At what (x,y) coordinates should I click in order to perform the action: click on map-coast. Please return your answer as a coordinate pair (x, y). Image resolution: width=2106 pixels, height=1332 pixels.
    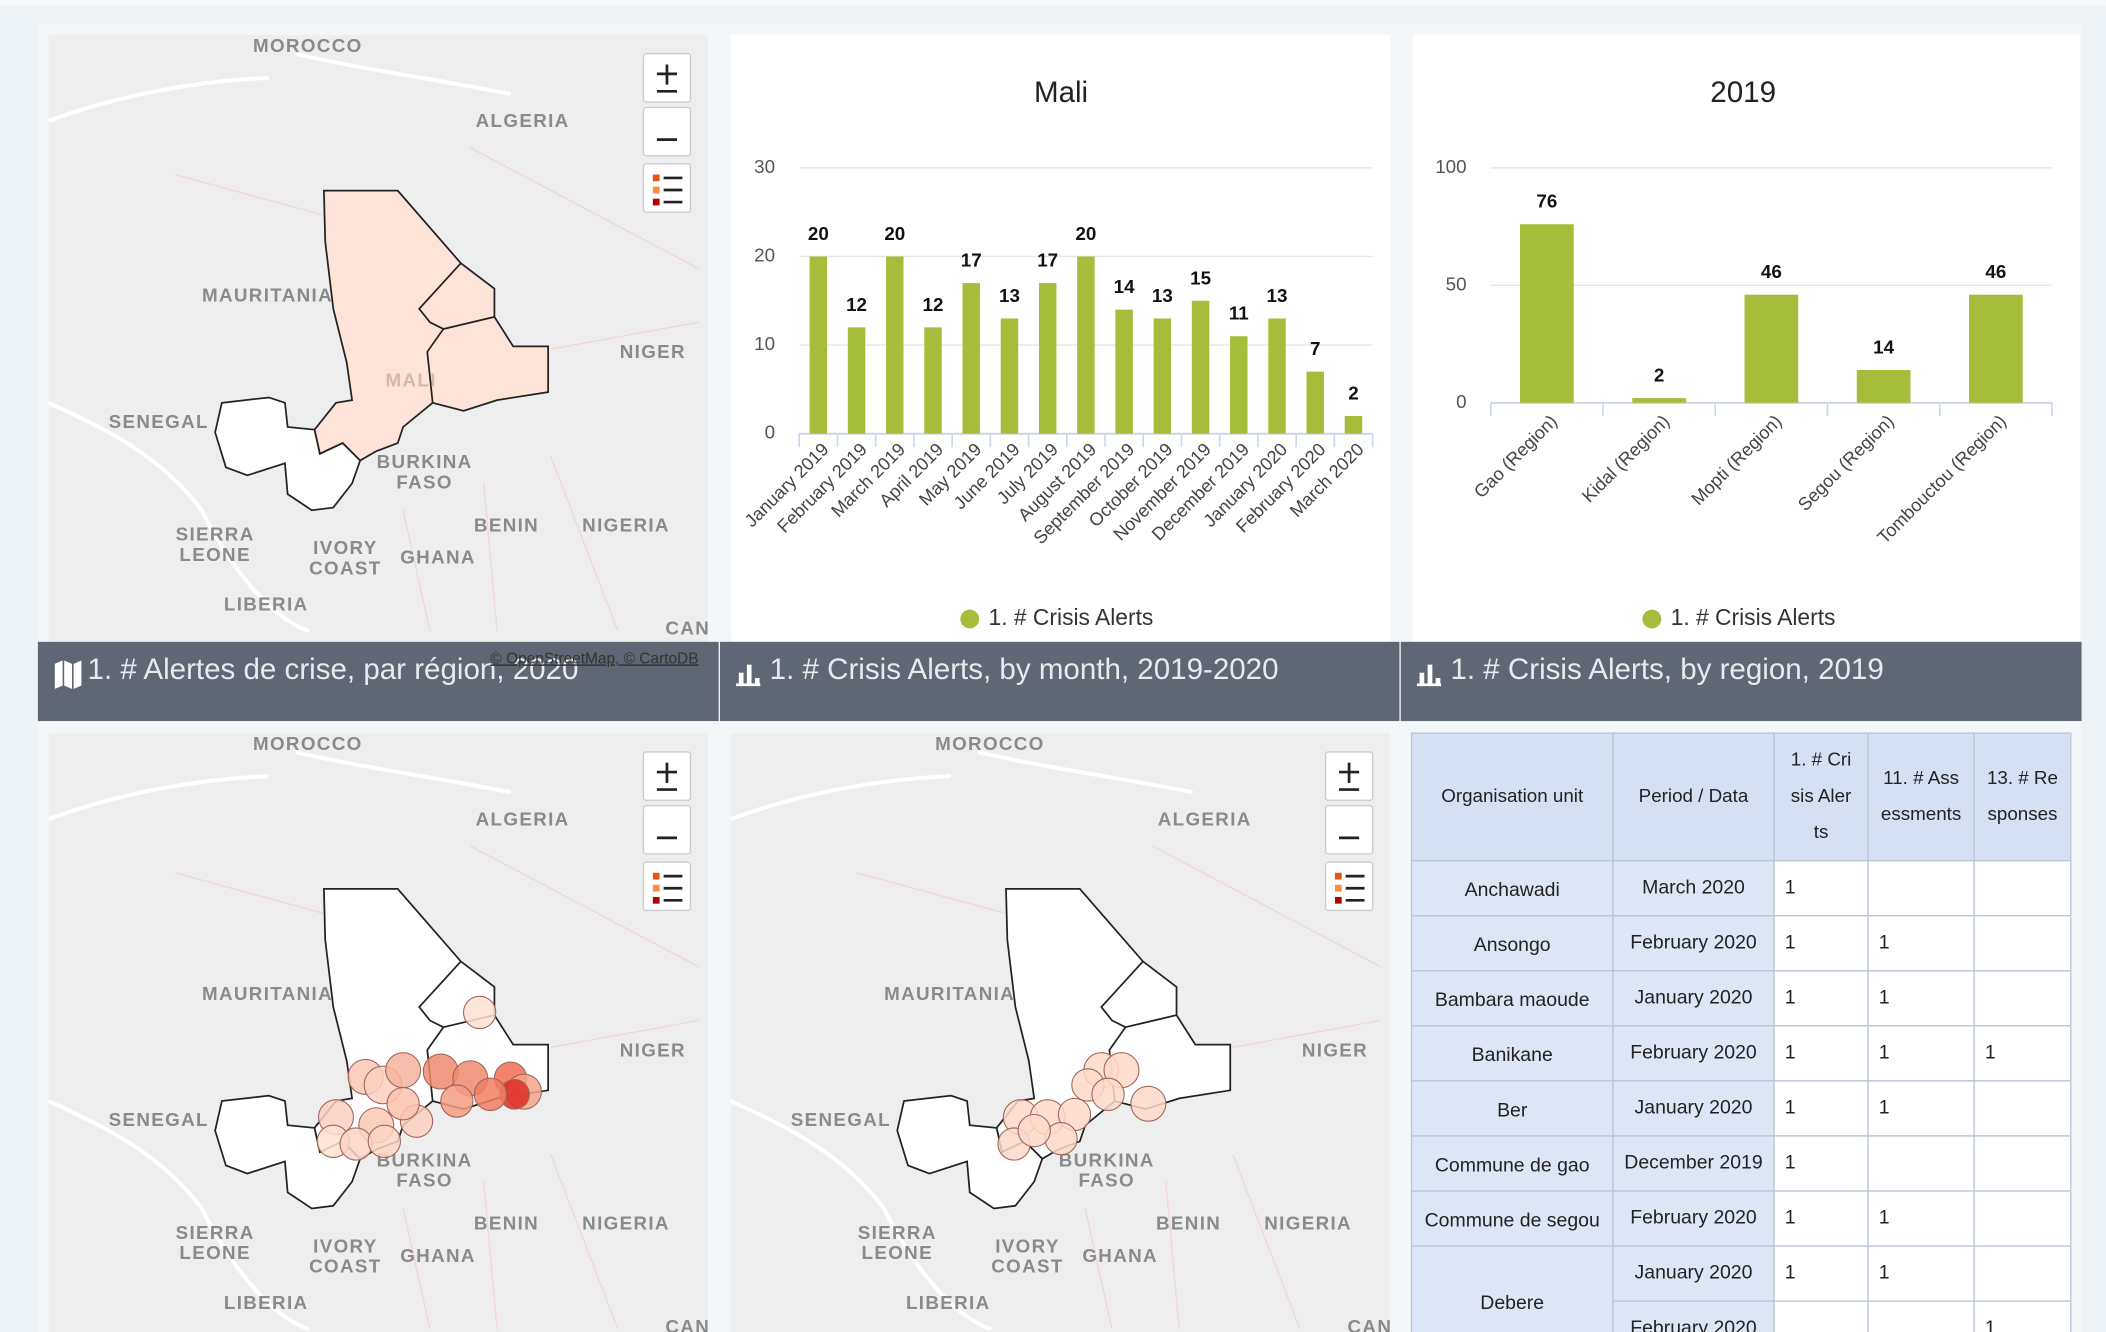
    Looking at the image, I should click on (279, 1040).